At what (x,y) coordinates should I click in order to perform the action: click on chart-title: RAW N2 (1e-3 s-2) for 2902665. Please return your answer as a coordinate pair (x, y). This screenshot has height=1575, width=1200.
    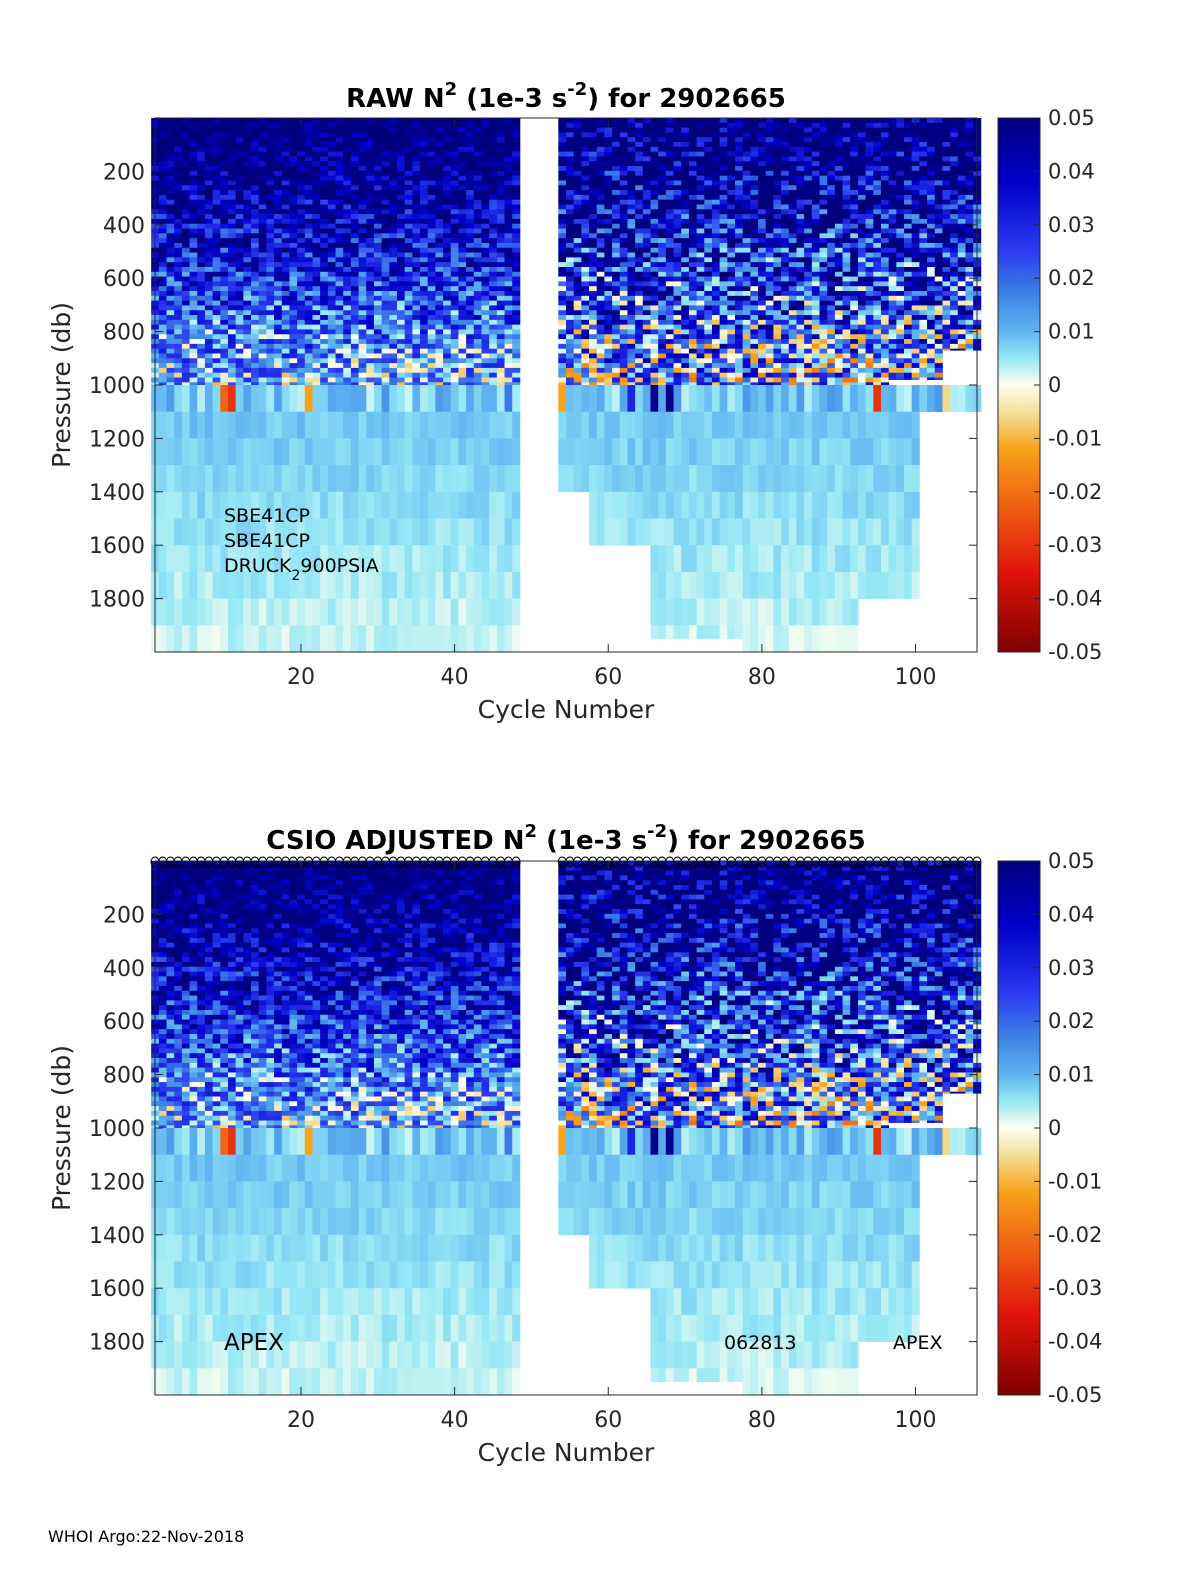
    Looking at the image, I should click on (566, 96).